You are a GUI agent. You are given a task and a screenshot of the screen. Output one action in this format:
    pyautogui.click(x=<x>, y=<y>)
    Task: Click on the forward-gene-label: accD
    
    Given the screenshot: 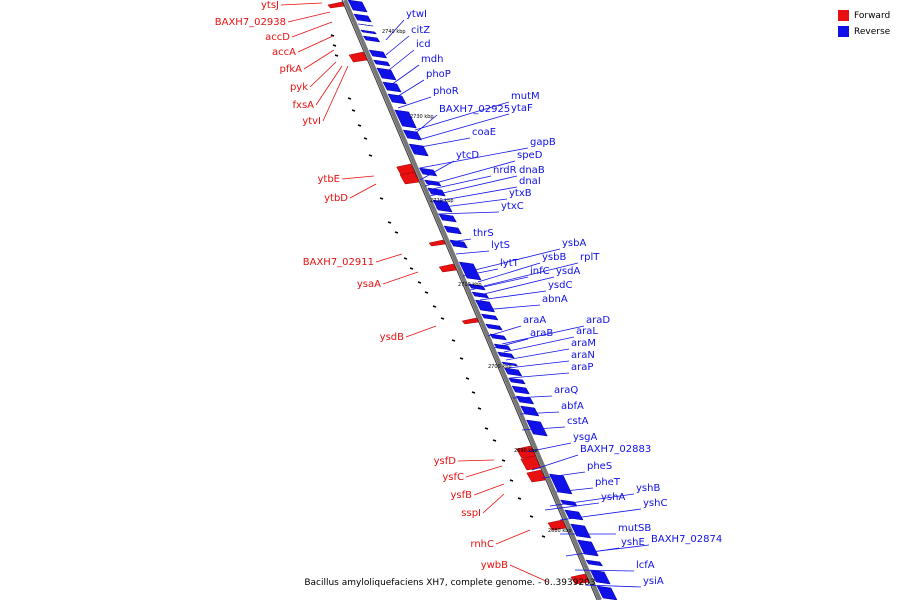 What is the action you would take?
    pyautogui.click(x=277, y=37)
    